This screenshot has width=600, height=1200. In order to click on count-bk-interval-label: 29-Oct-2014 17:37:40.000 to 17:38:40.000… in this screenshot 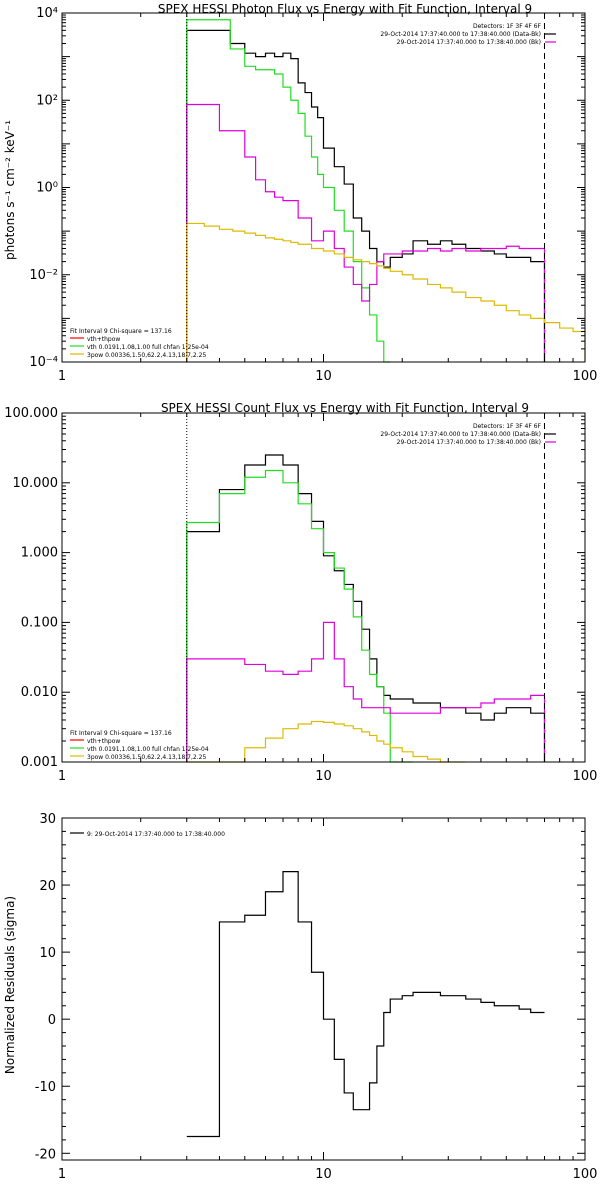, I will do `click(469, 442)`.